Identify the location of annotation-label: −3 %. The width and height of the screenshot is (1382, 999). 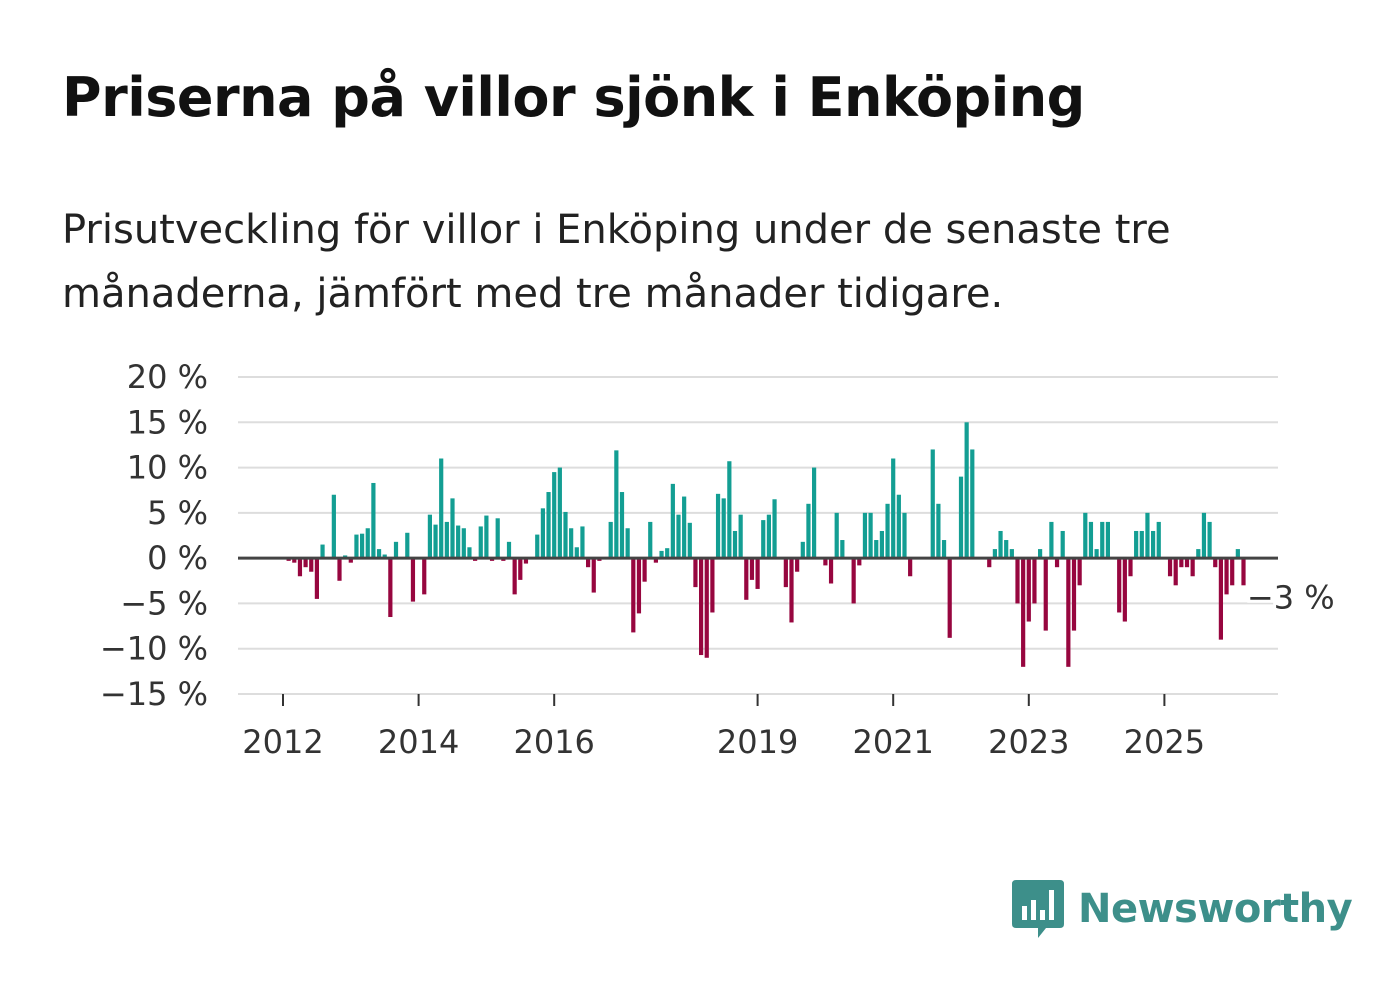
(1291, 597).